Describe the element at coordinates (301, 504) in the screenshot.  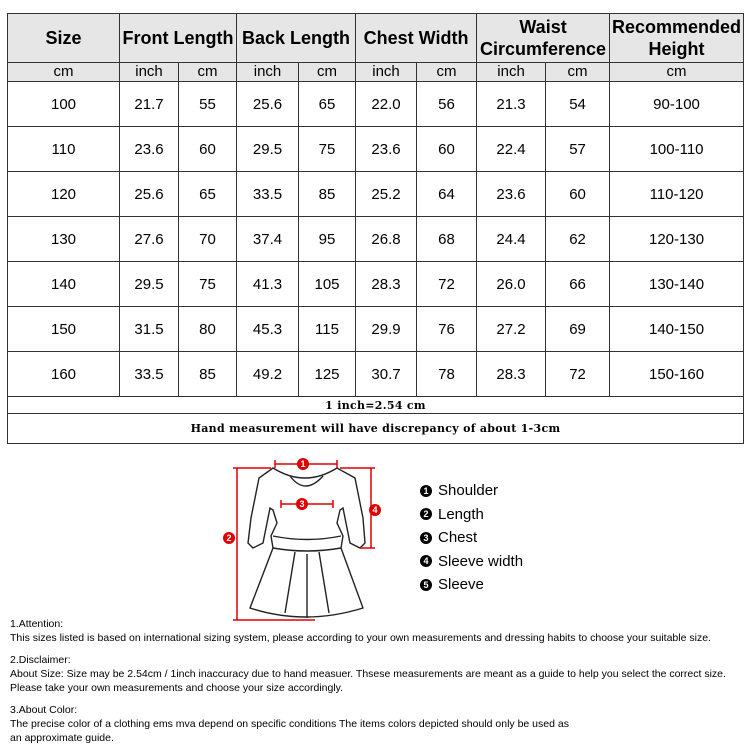
I see `marker-3: 3` at that location.